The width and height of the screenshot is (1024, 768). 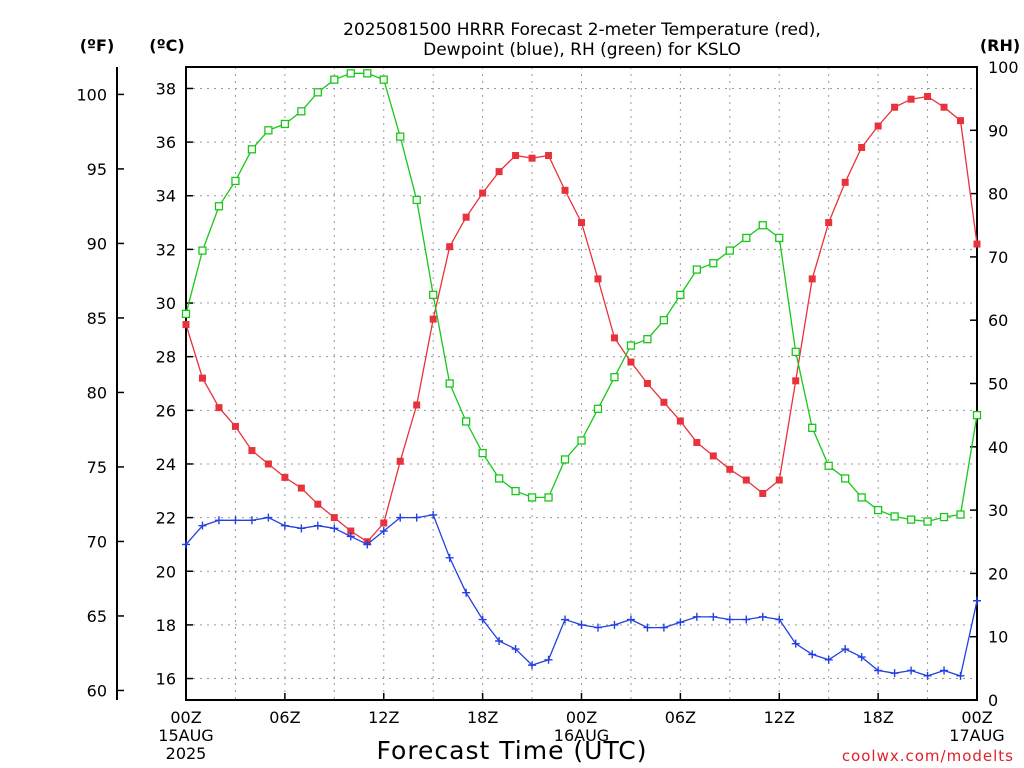 What do you see at coordinates (581, 735) in the screenshot?
I see `x-tick-label: 16AUG` at bounding box center [581, 735].